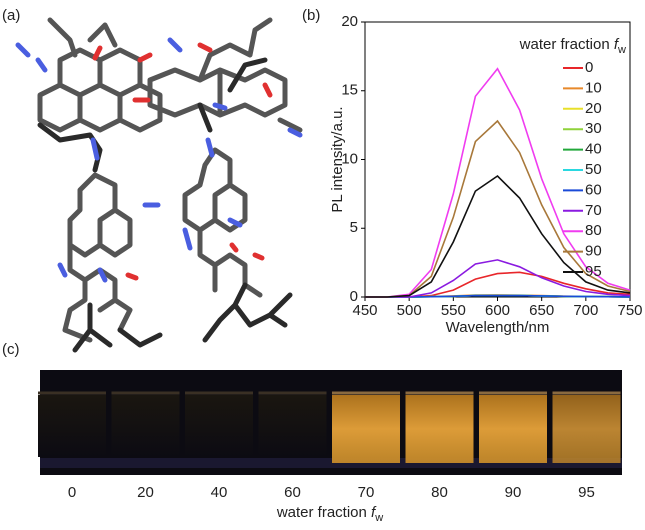 This screenshot has height=530, width=645. I want to click on y-tick-label: 10, so click(349, 158).